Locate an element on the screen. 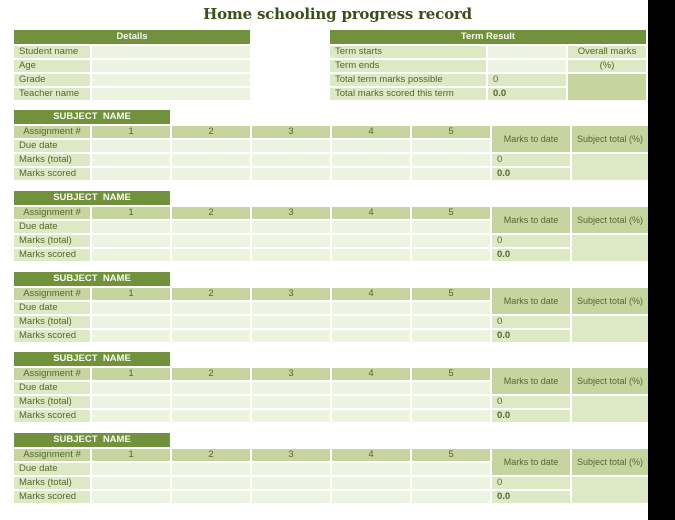 The height and width of the screenshot is (520, 675). teacher-name-input-cell is located at coordinates (171, 94).